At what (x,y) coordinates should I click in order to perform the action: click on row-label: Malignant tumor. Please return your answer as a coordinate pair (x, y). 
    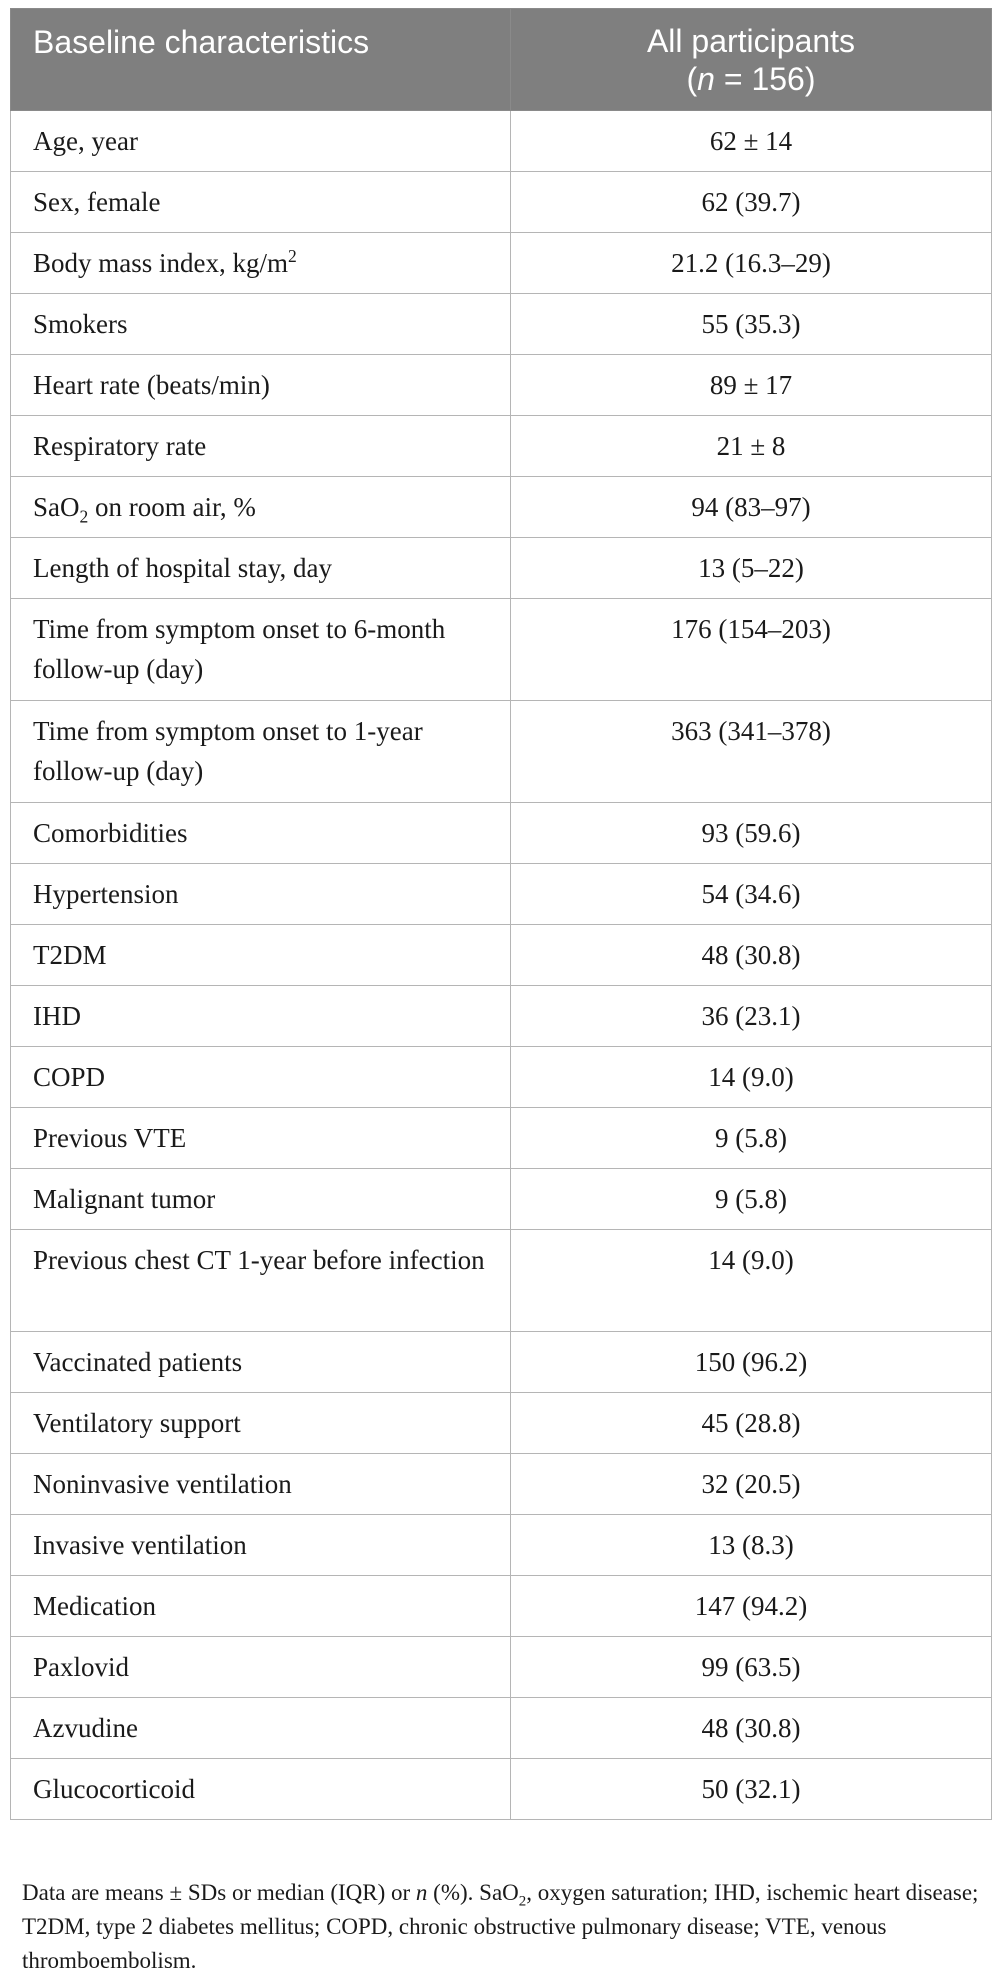
    Looking at the image, I should click on (260, 1199).